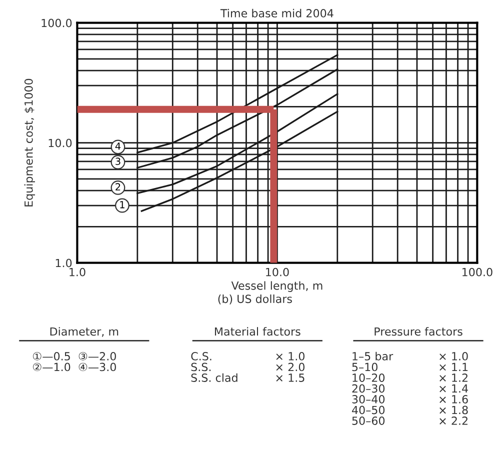  I want to click on text: (b) US dollars, so click(255, 299).